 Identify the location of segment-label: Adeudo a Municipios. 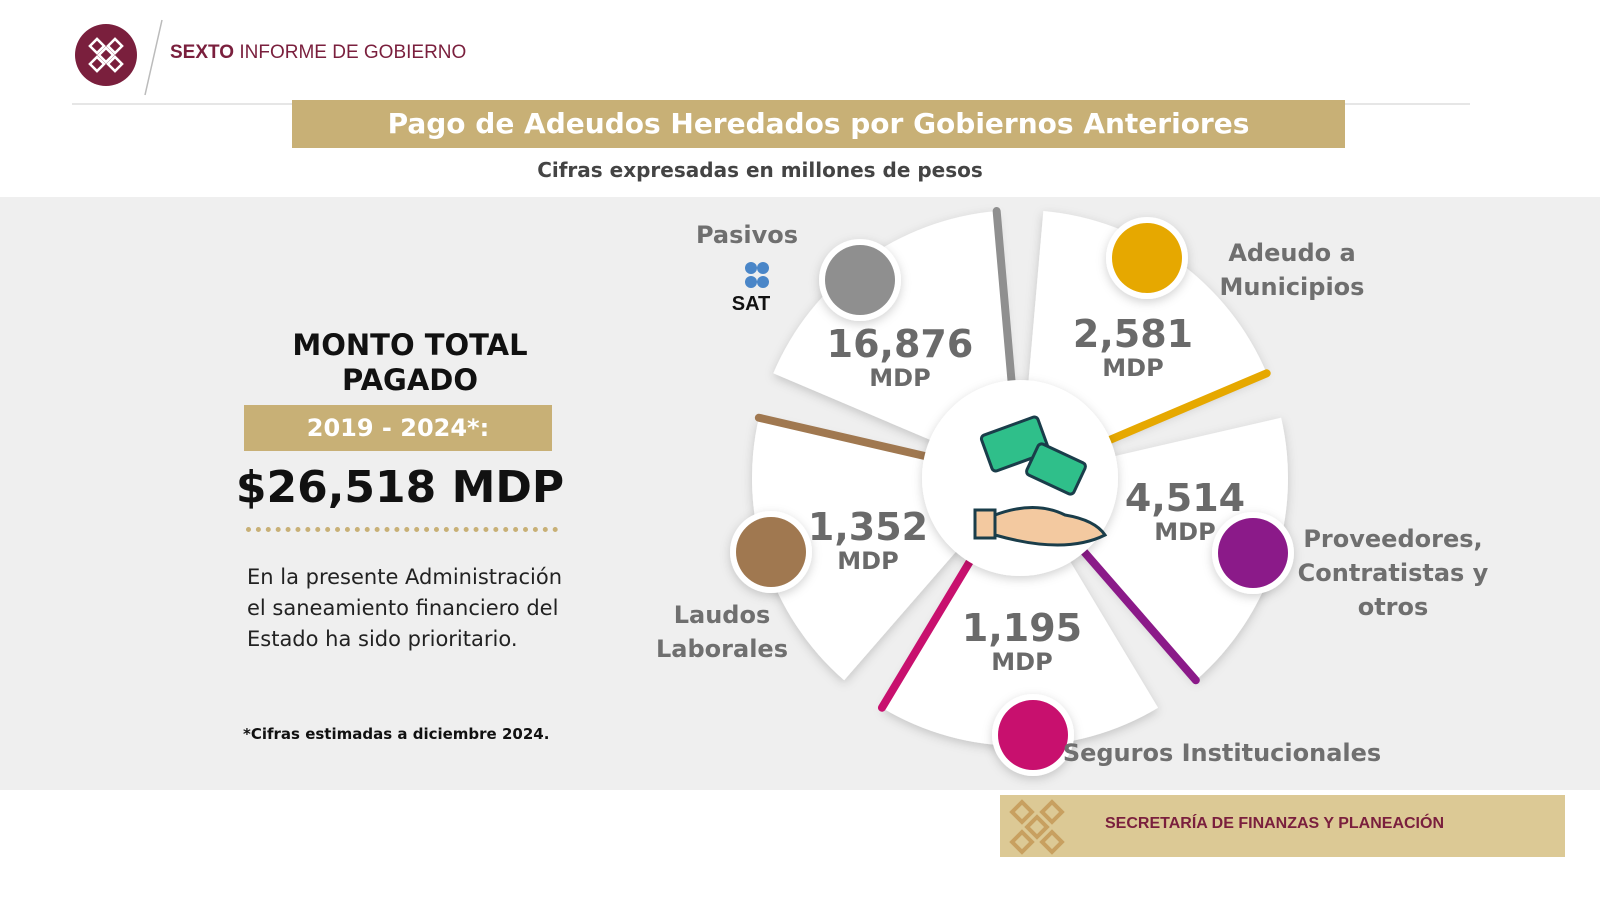
(1292, 270).